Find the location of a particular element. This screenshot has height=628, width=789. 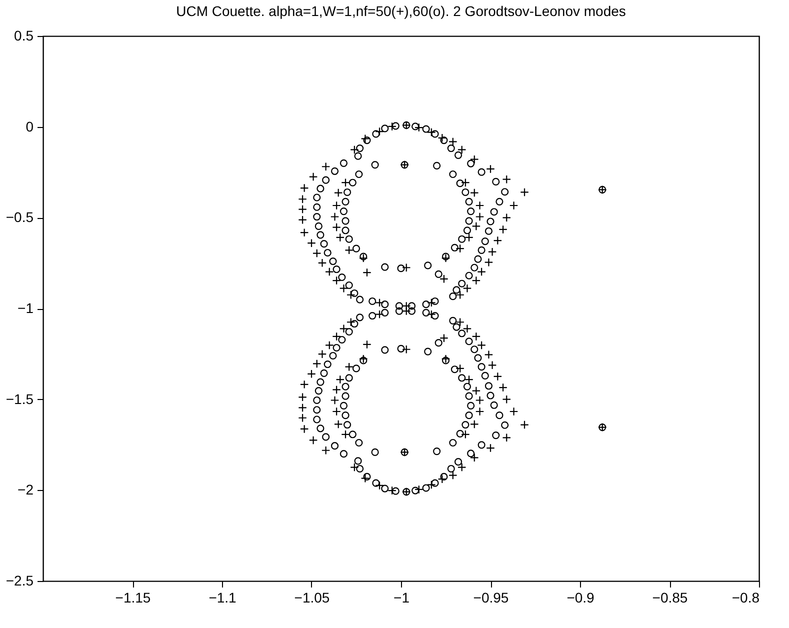

y-tick-label: −1.5 is located at coordinates (20, 398).